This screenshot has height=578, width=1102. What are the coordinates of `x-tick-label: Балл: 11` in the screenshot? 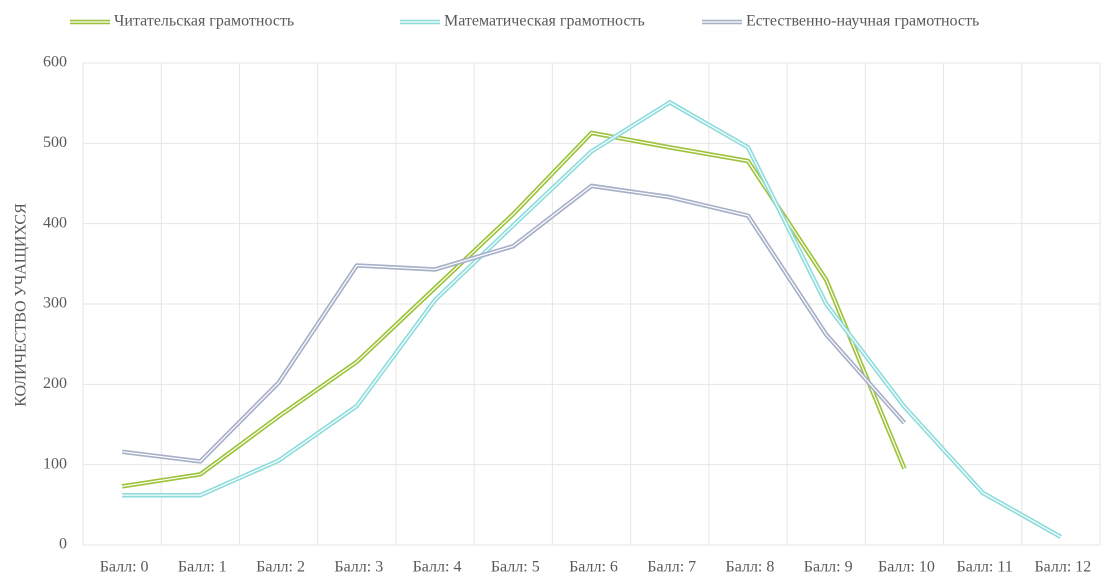 It's located at (985, 567).